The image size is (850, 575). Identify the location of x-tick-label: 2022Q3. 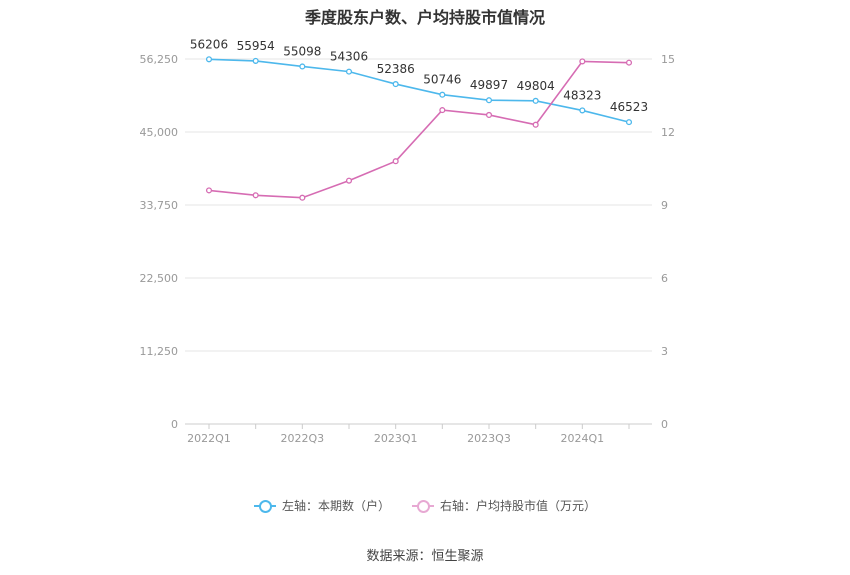
(303, 438).